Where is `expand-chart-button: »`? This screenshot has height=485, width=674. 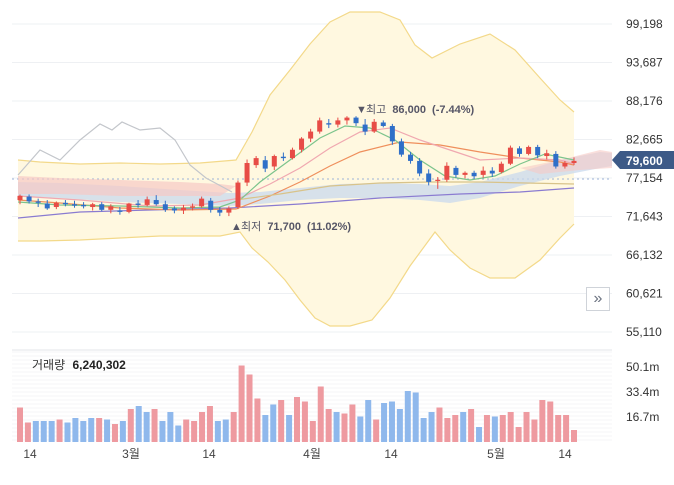 expand-chart-button: » is located at coordinates (598, 299).